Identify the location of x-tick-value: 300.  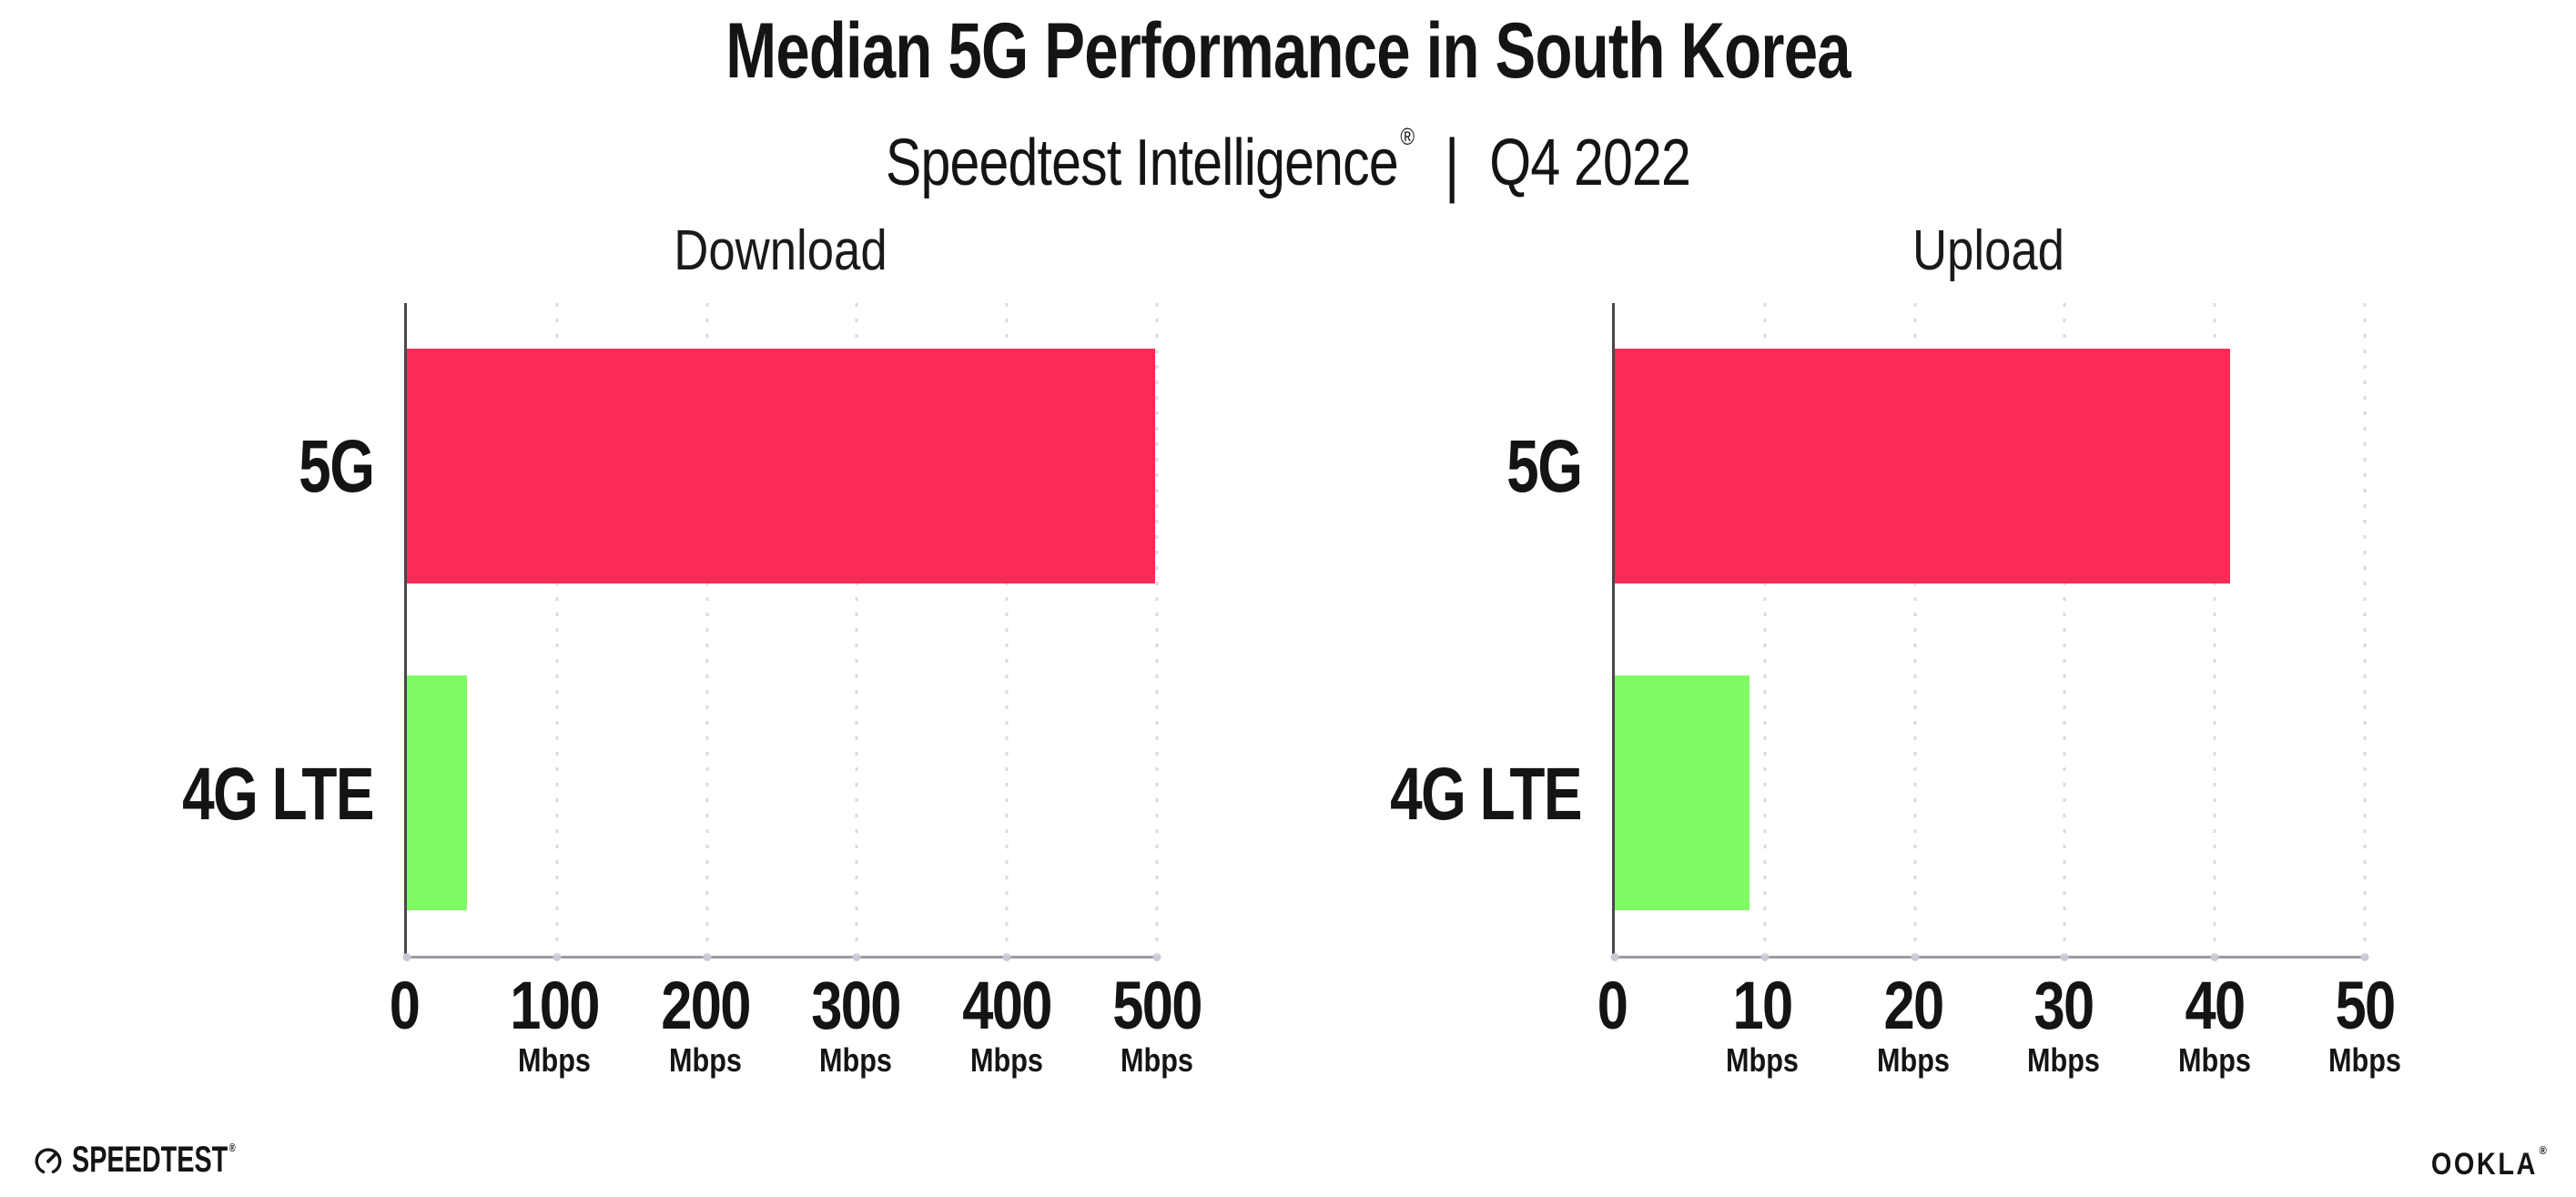
(856, 1005).